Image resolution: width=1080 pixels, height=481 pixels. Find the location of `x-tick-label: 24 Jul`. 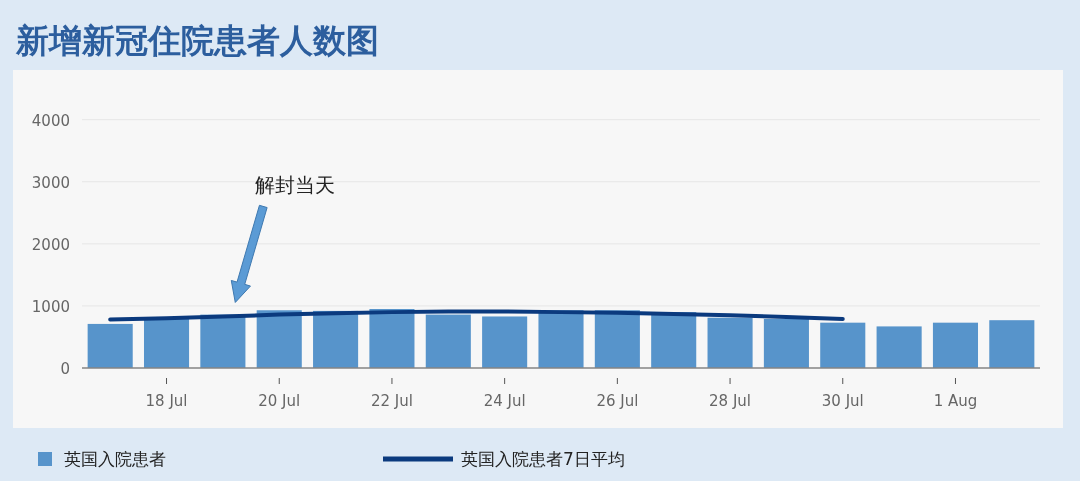

x-tick-label: 24 Jul is located at coordinates (504, 401).